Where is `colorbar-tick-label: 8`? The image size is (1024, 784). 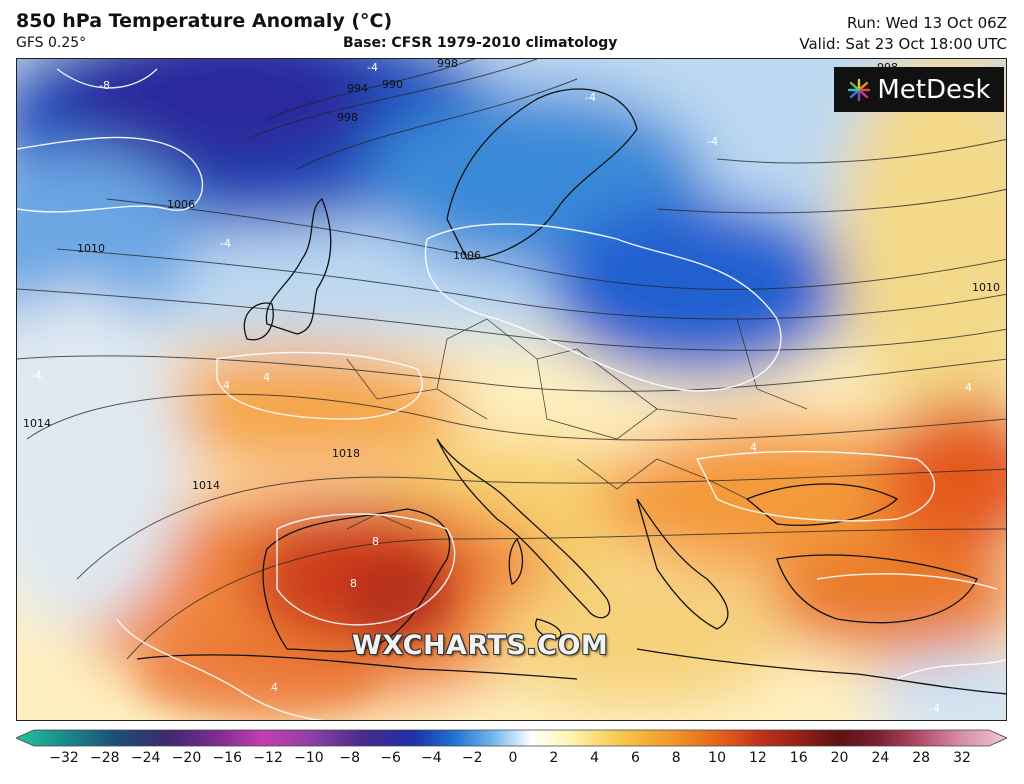 colorbar-tick-label: 8 is located at coordinates (676, 758).